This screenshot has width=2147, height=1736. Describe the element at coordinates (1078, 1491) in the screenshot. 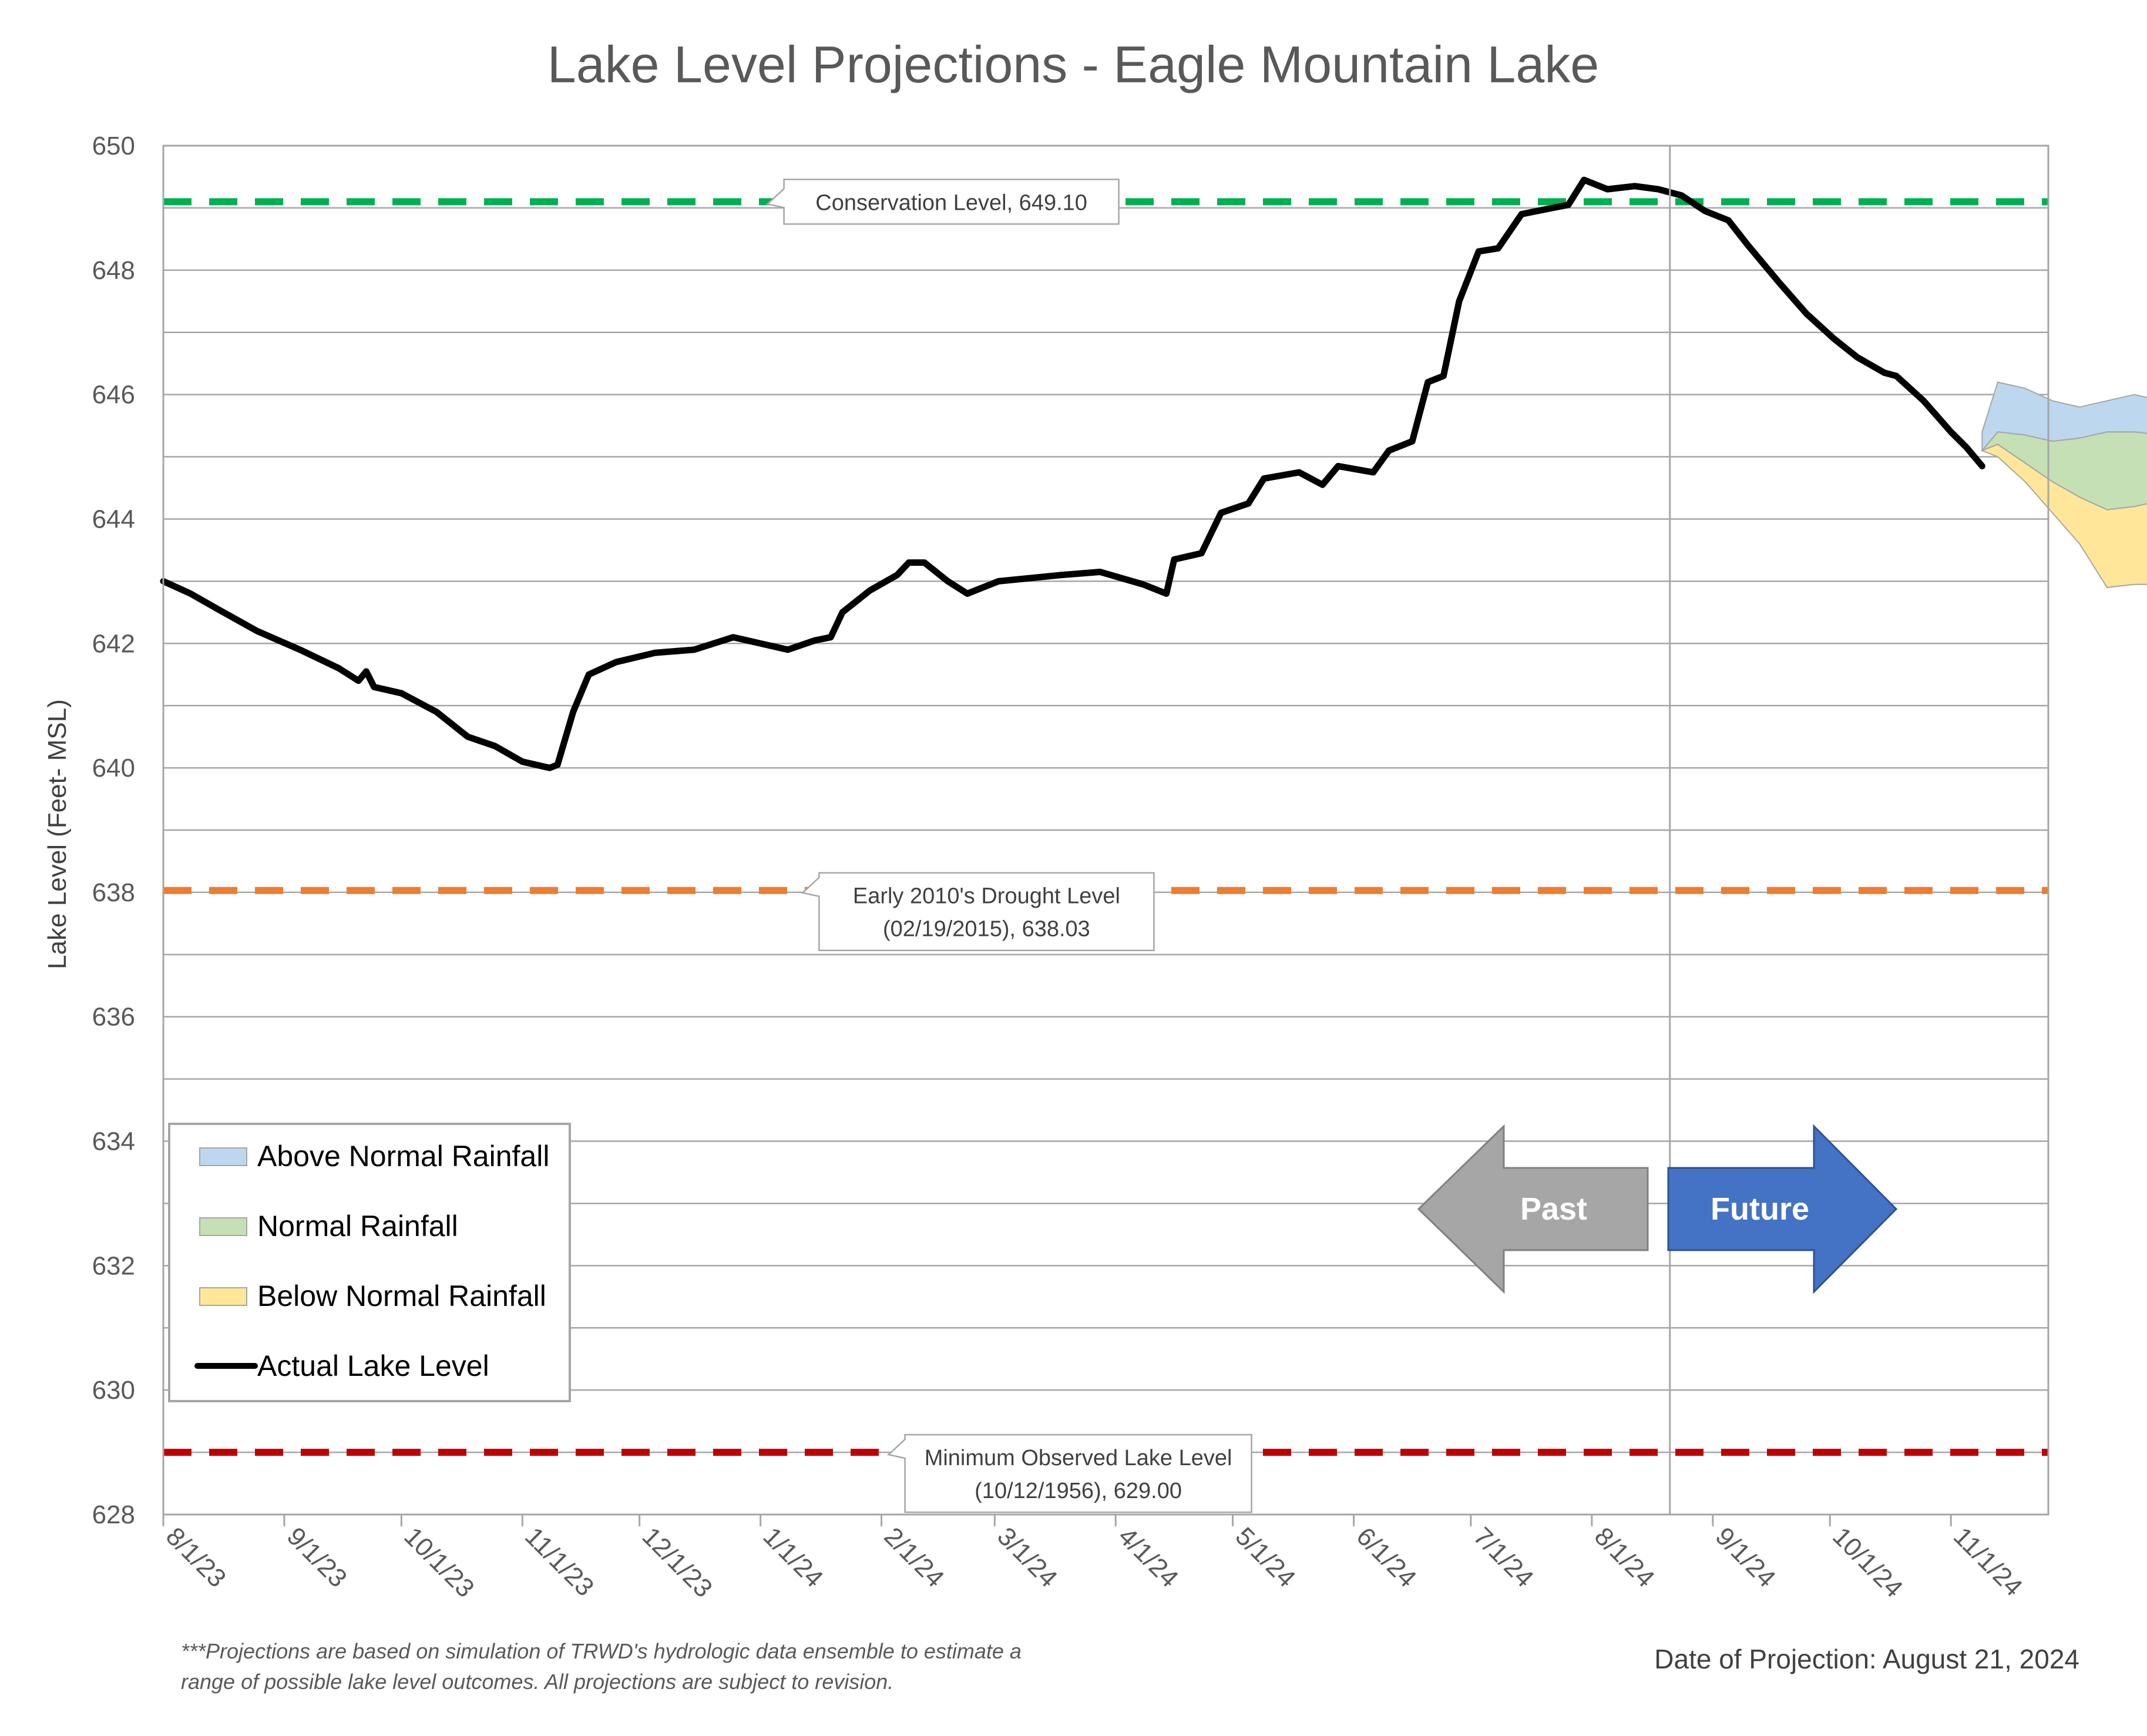

I see `callout-label: (10/12/1956), 629.00` at that location.